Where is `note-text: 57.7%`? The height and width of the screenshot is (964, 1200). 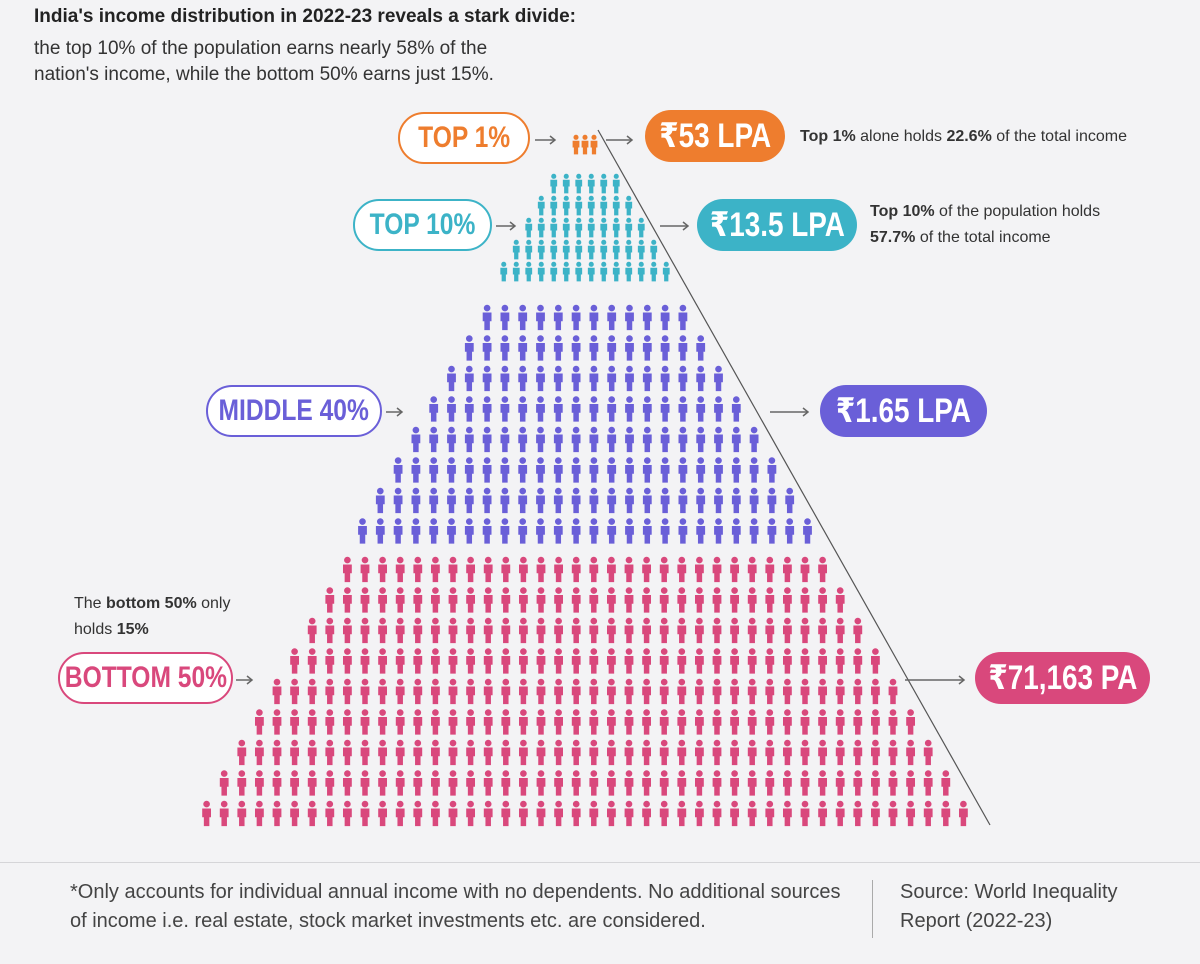 note-text: 57.7% is located at coordinates (893, 237).